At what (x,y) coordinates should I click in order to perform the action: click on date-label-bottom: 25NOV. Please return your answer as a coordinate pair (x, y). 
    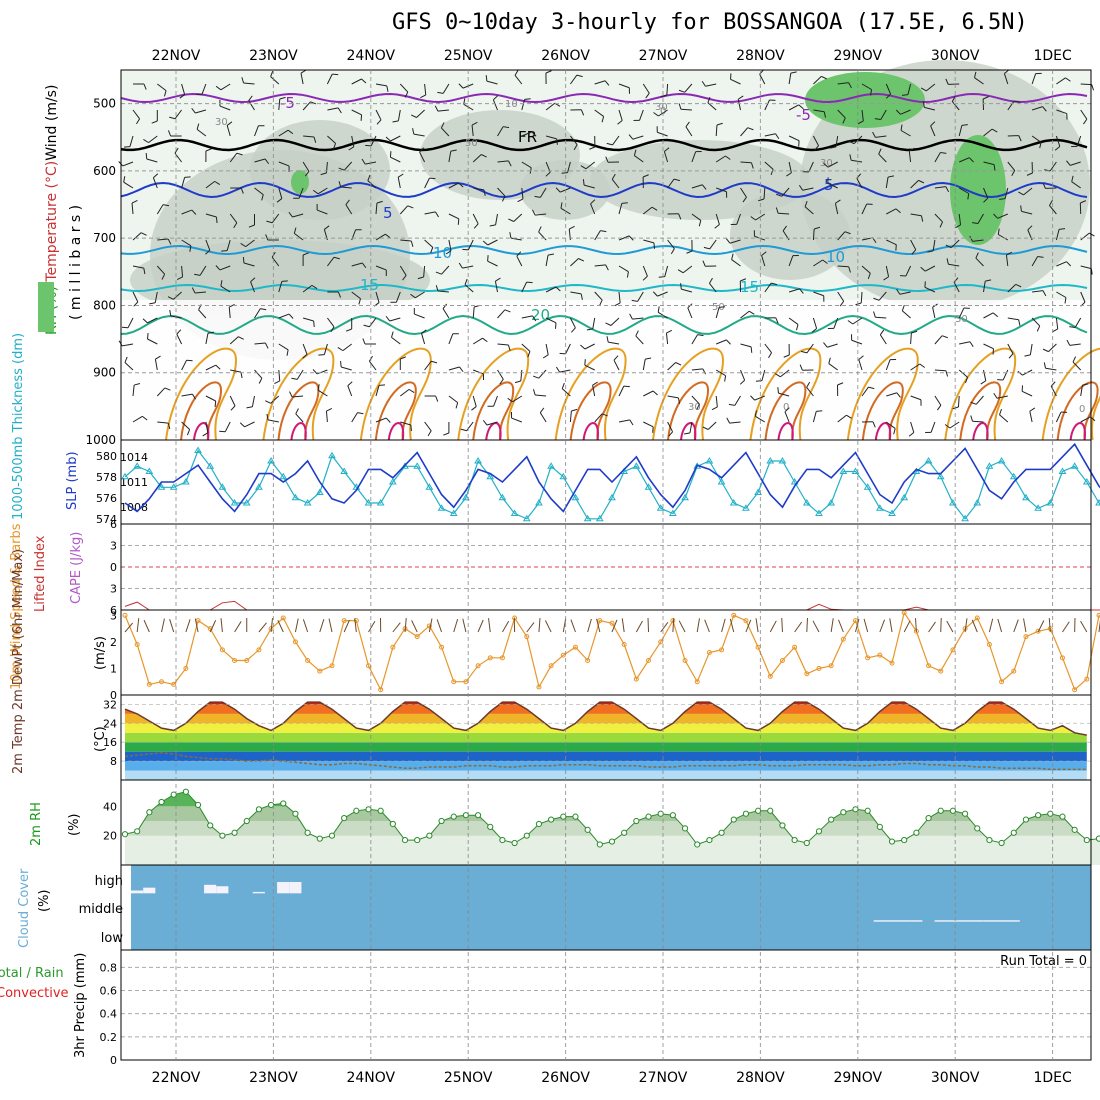
    Looking at the image, I should click on (468, 1078).